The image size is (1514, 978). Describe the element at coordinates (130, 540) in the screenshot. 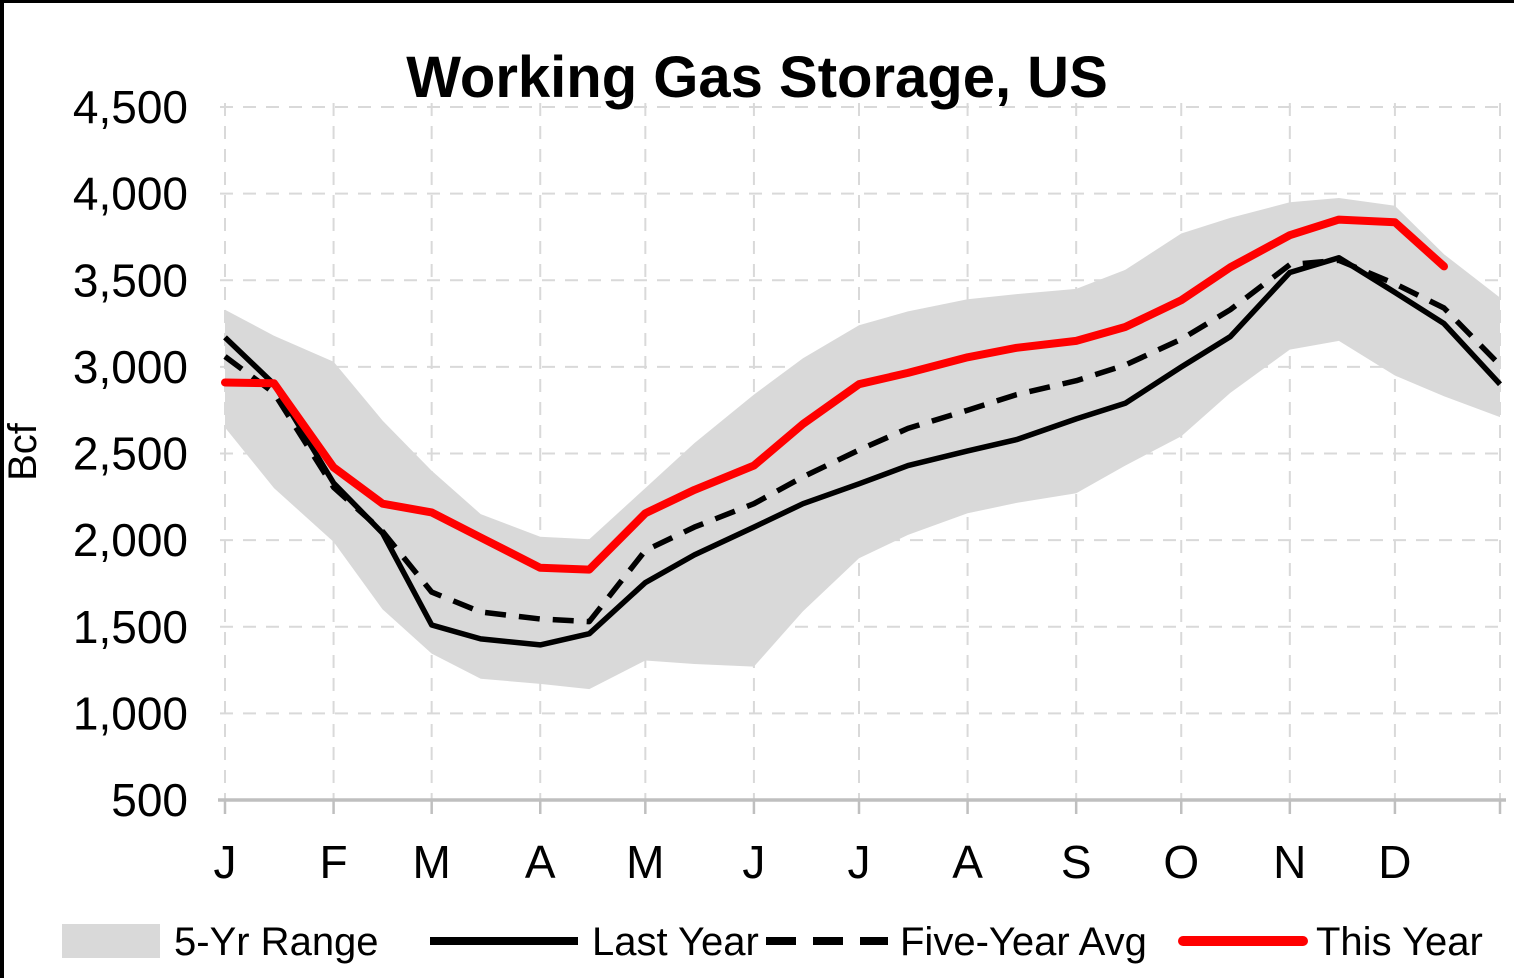

I see `y-tick-label: 2,000` at that location.